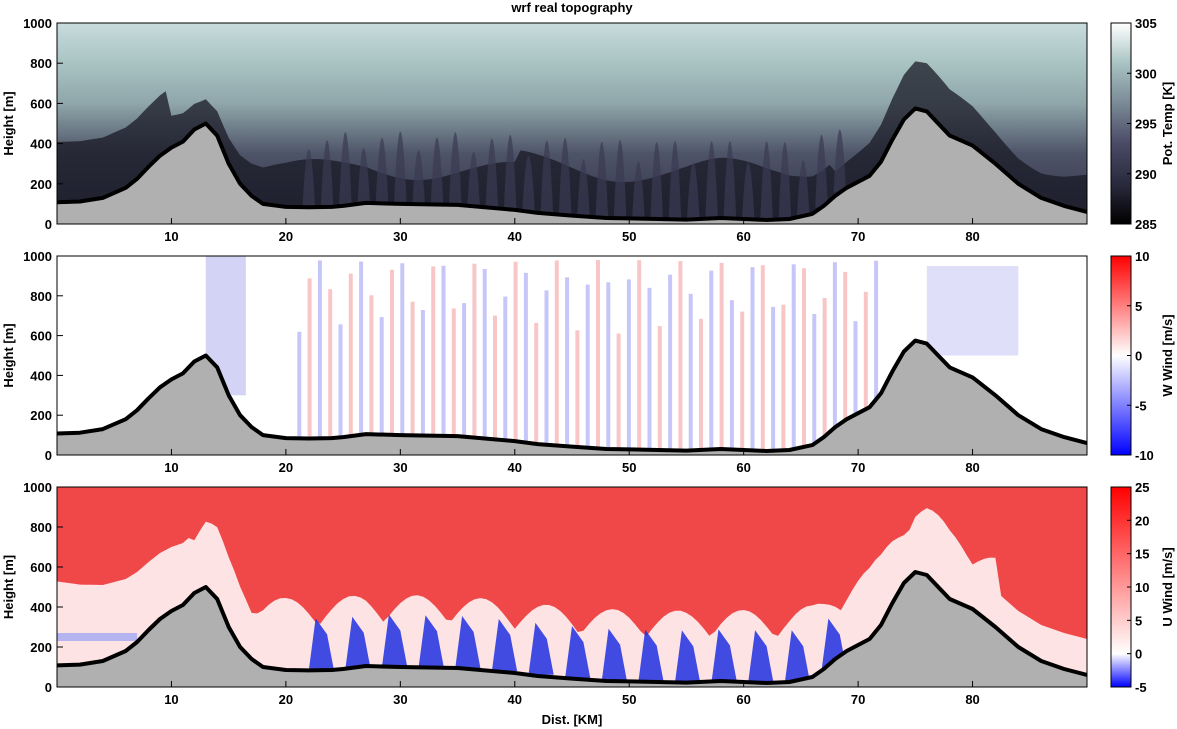 The width and height of the screenshot is (1177, 729). I want to click on terrain-fill, so click(572, 166).